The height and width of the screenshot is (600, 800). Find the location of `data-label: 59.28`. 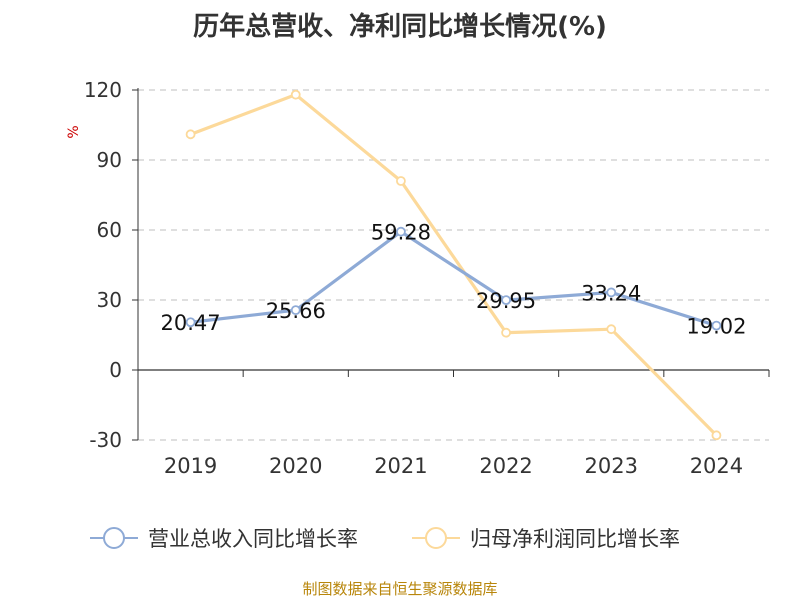

data-label: 59.28 is located at coordinates (401, 233).